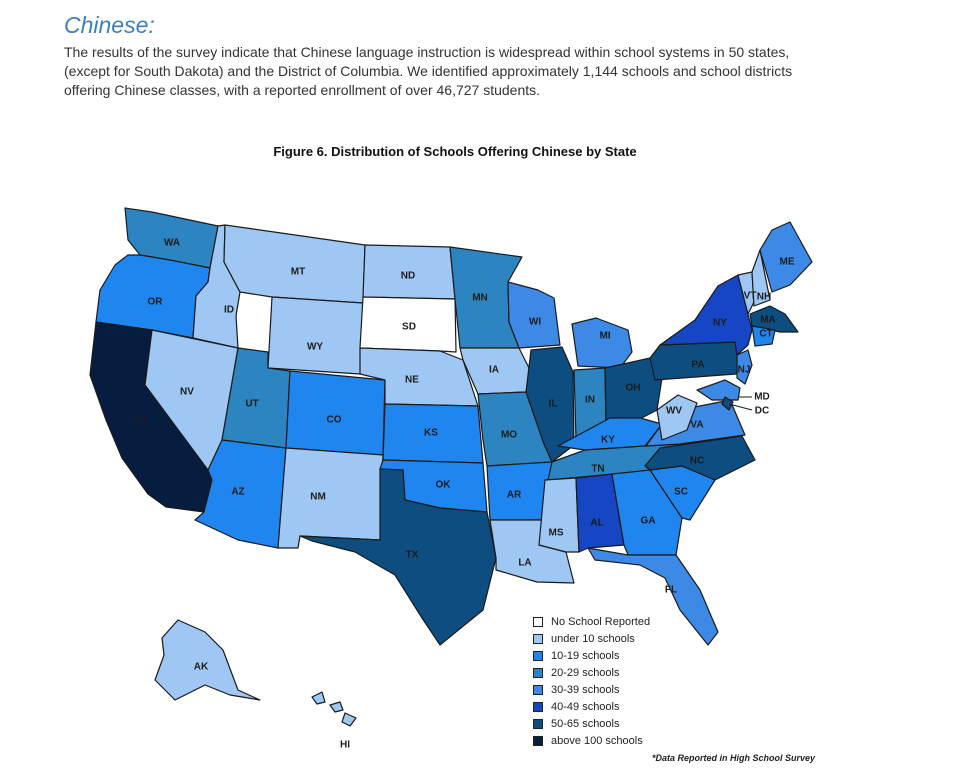 The image size is (960, 774). Describe the element at coordinates (172, 243) in the screenshot. I see `state-label-wa: WA` at that location.